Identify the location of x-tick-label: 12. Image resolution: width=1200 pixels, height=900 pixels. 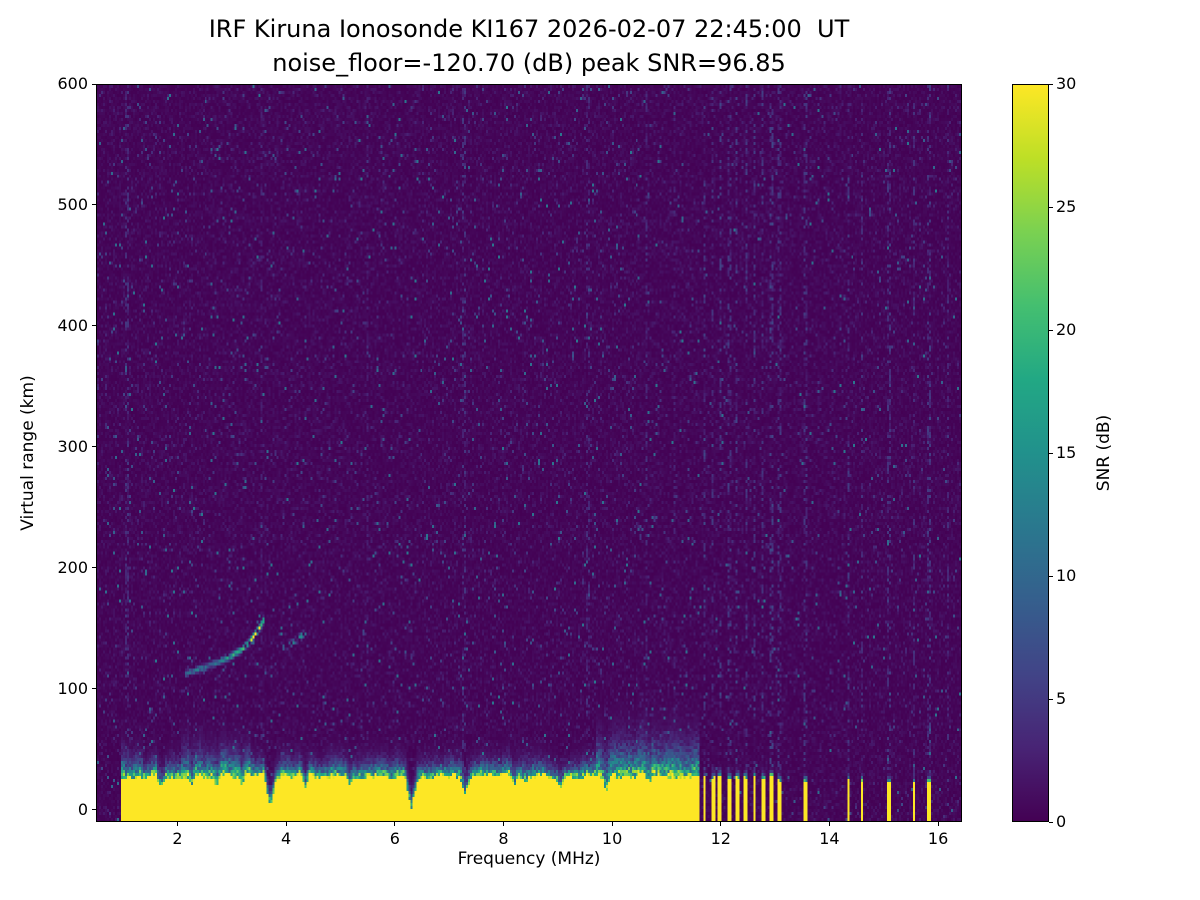
(720, 838).